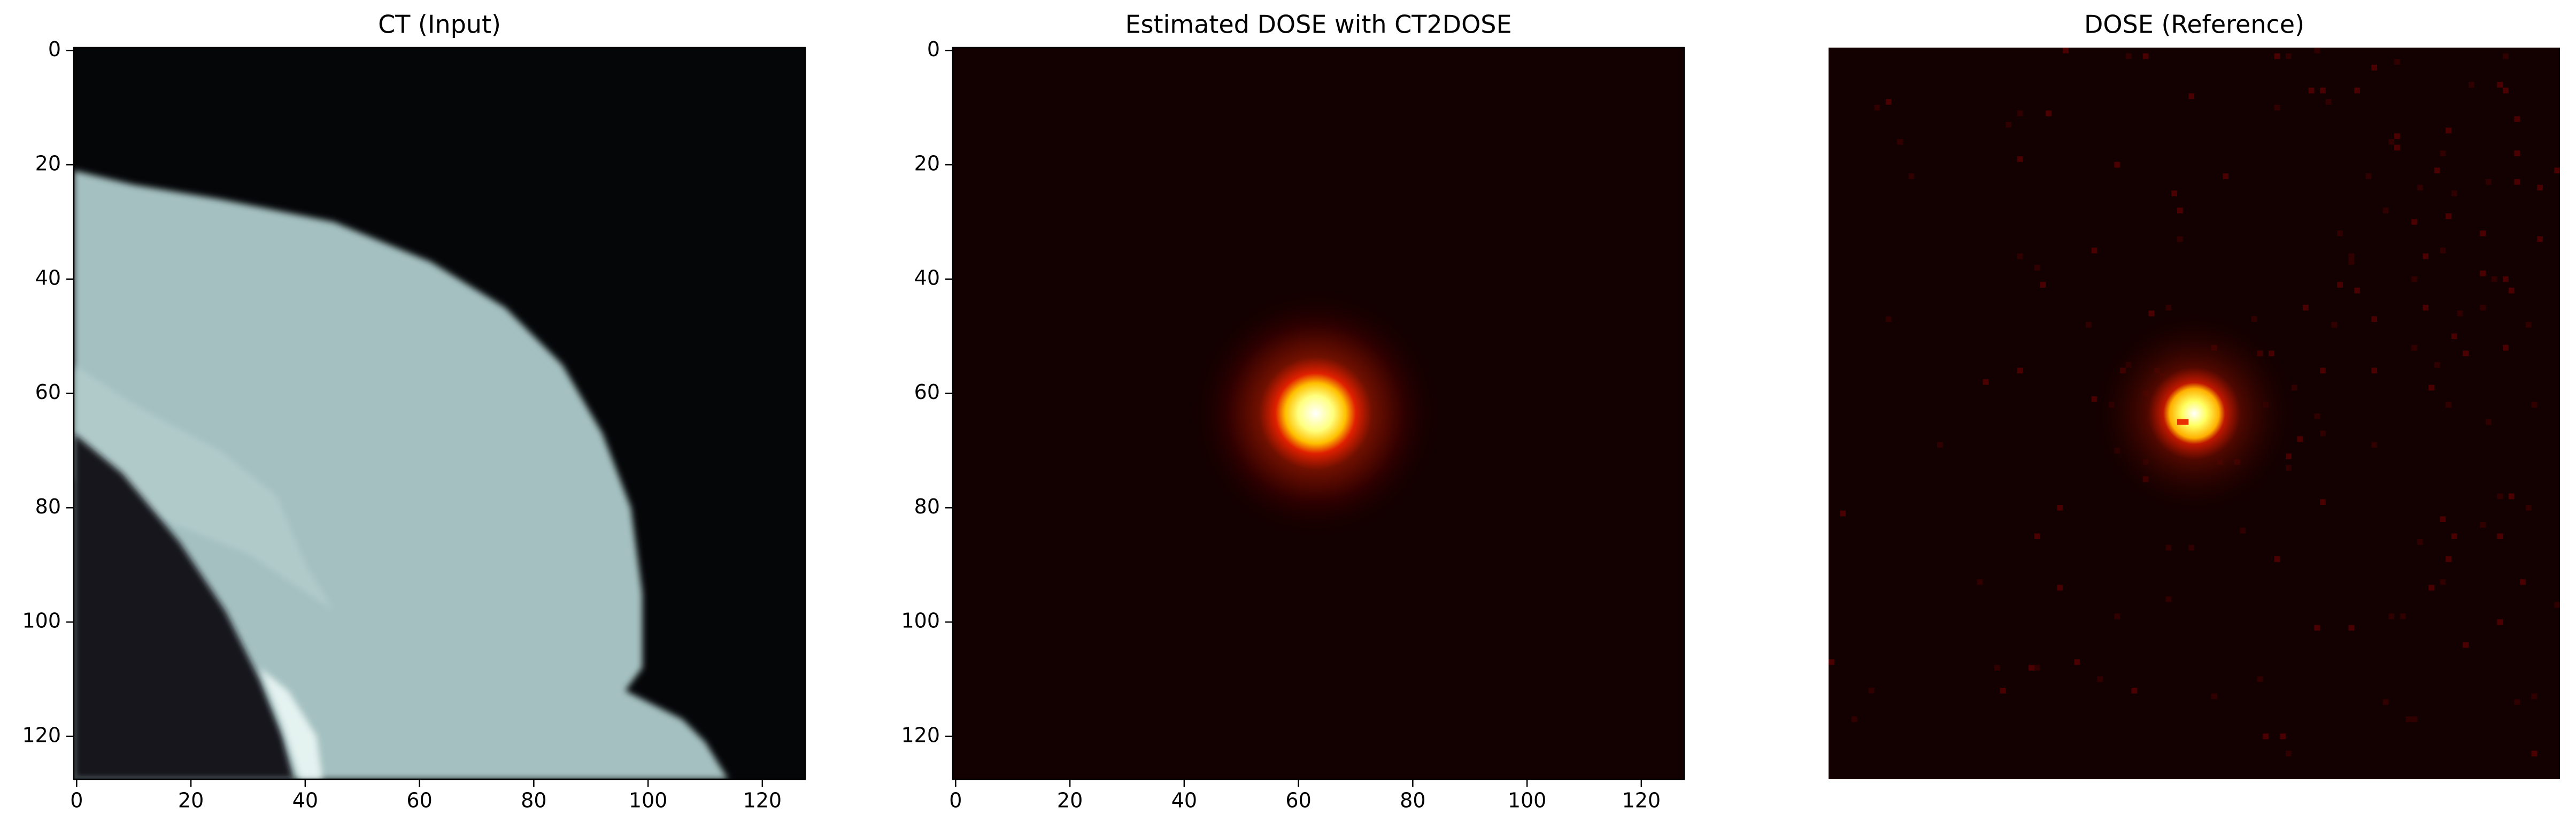 Image resolution: width=2576 pixels, height=837 pixels. I want to click on x-tick-label: 80, so click(1412, 801).